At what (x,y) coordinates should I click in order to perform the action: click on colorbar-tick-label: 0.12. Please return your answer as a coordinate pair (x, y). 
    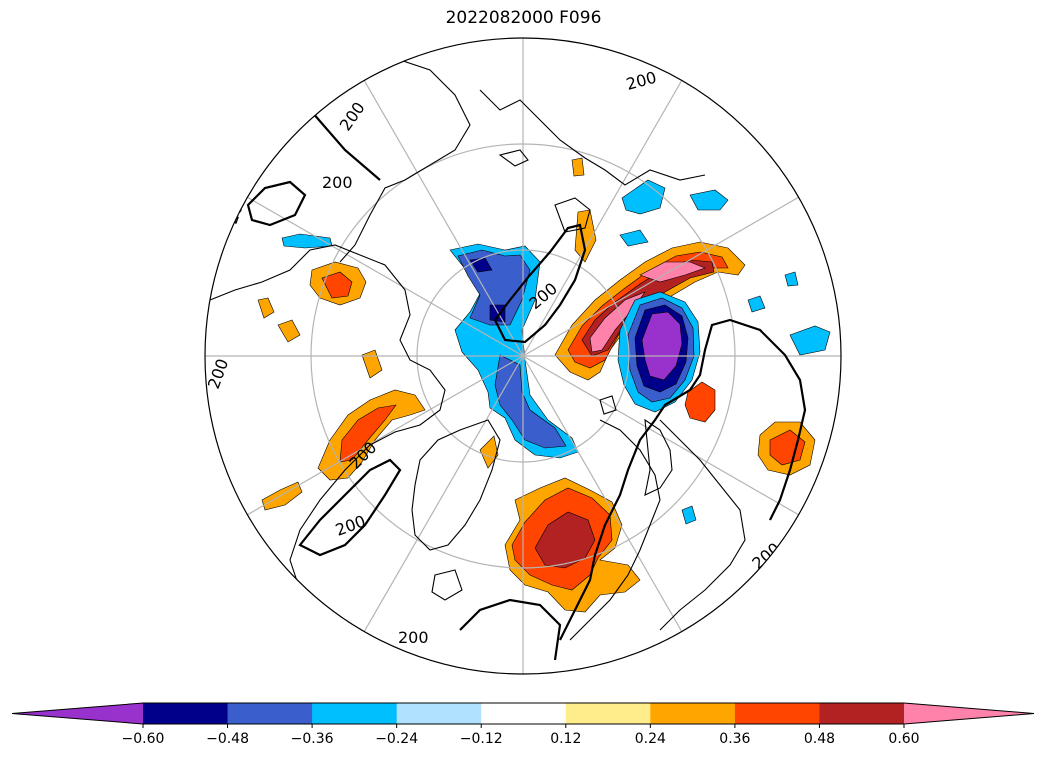
    Looking at the image, I should click on (565, 739).